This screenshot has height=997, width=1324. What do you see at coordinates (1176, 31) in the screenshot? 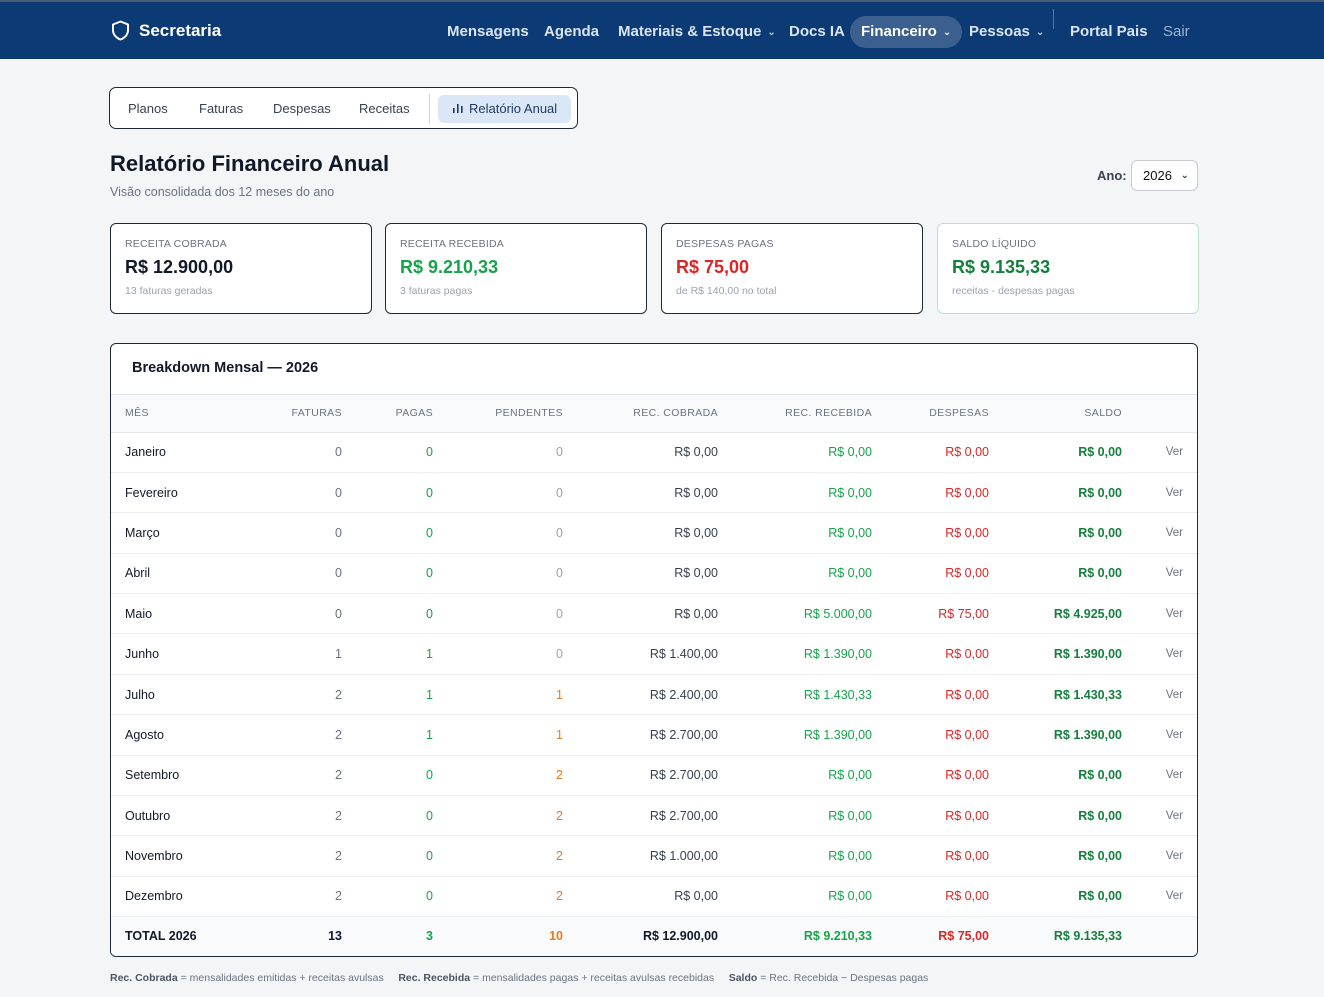
I see `nav-sair: Sair` at bounding box center [1176, 31].